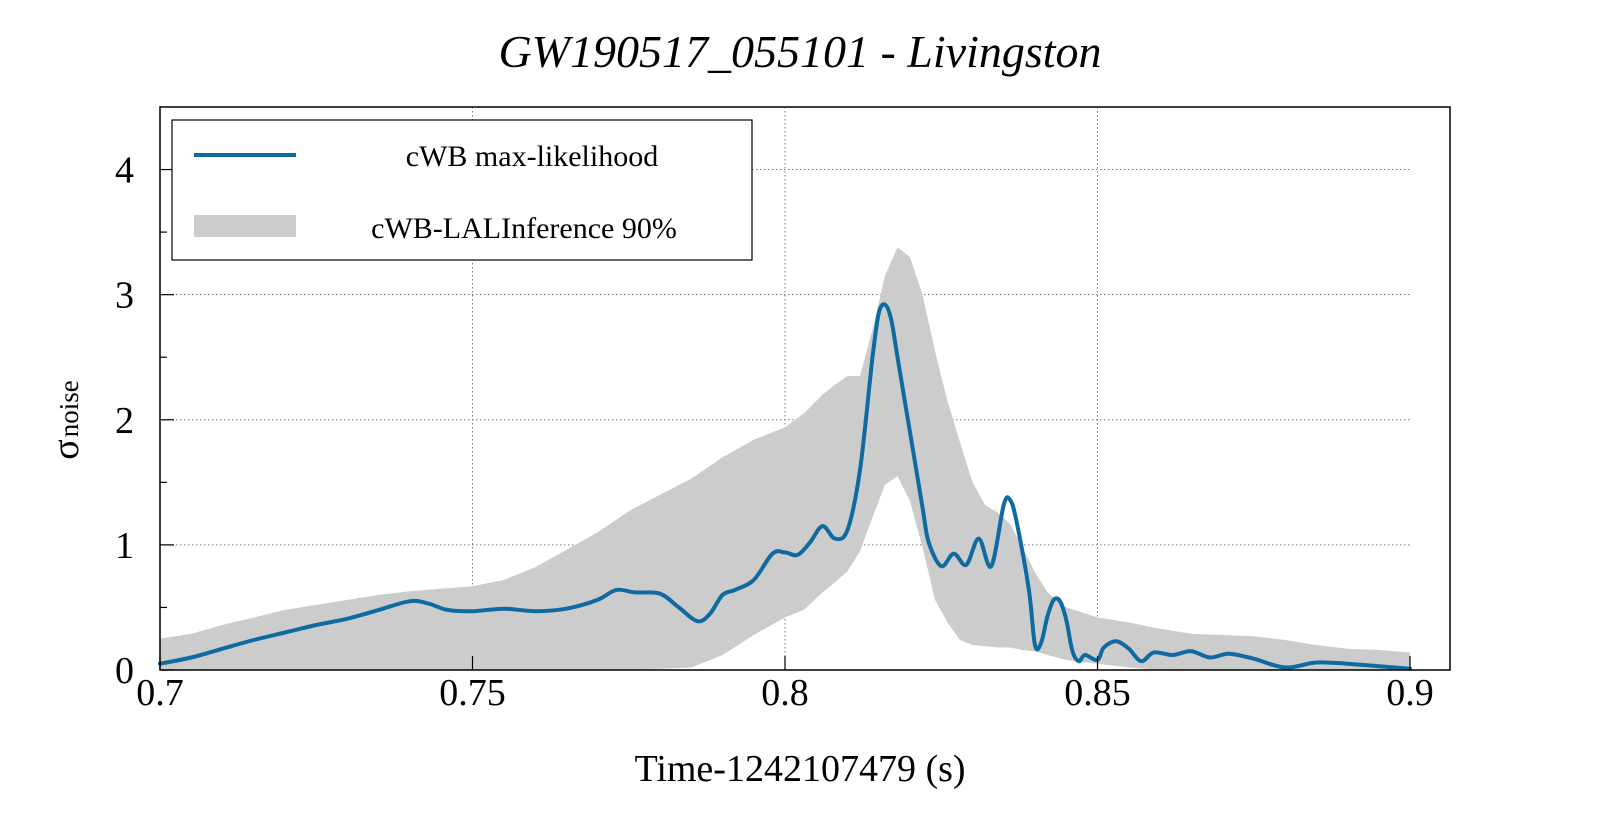  I want to click on legend-label-line: cWB max-likelihood, so click(532, 156).